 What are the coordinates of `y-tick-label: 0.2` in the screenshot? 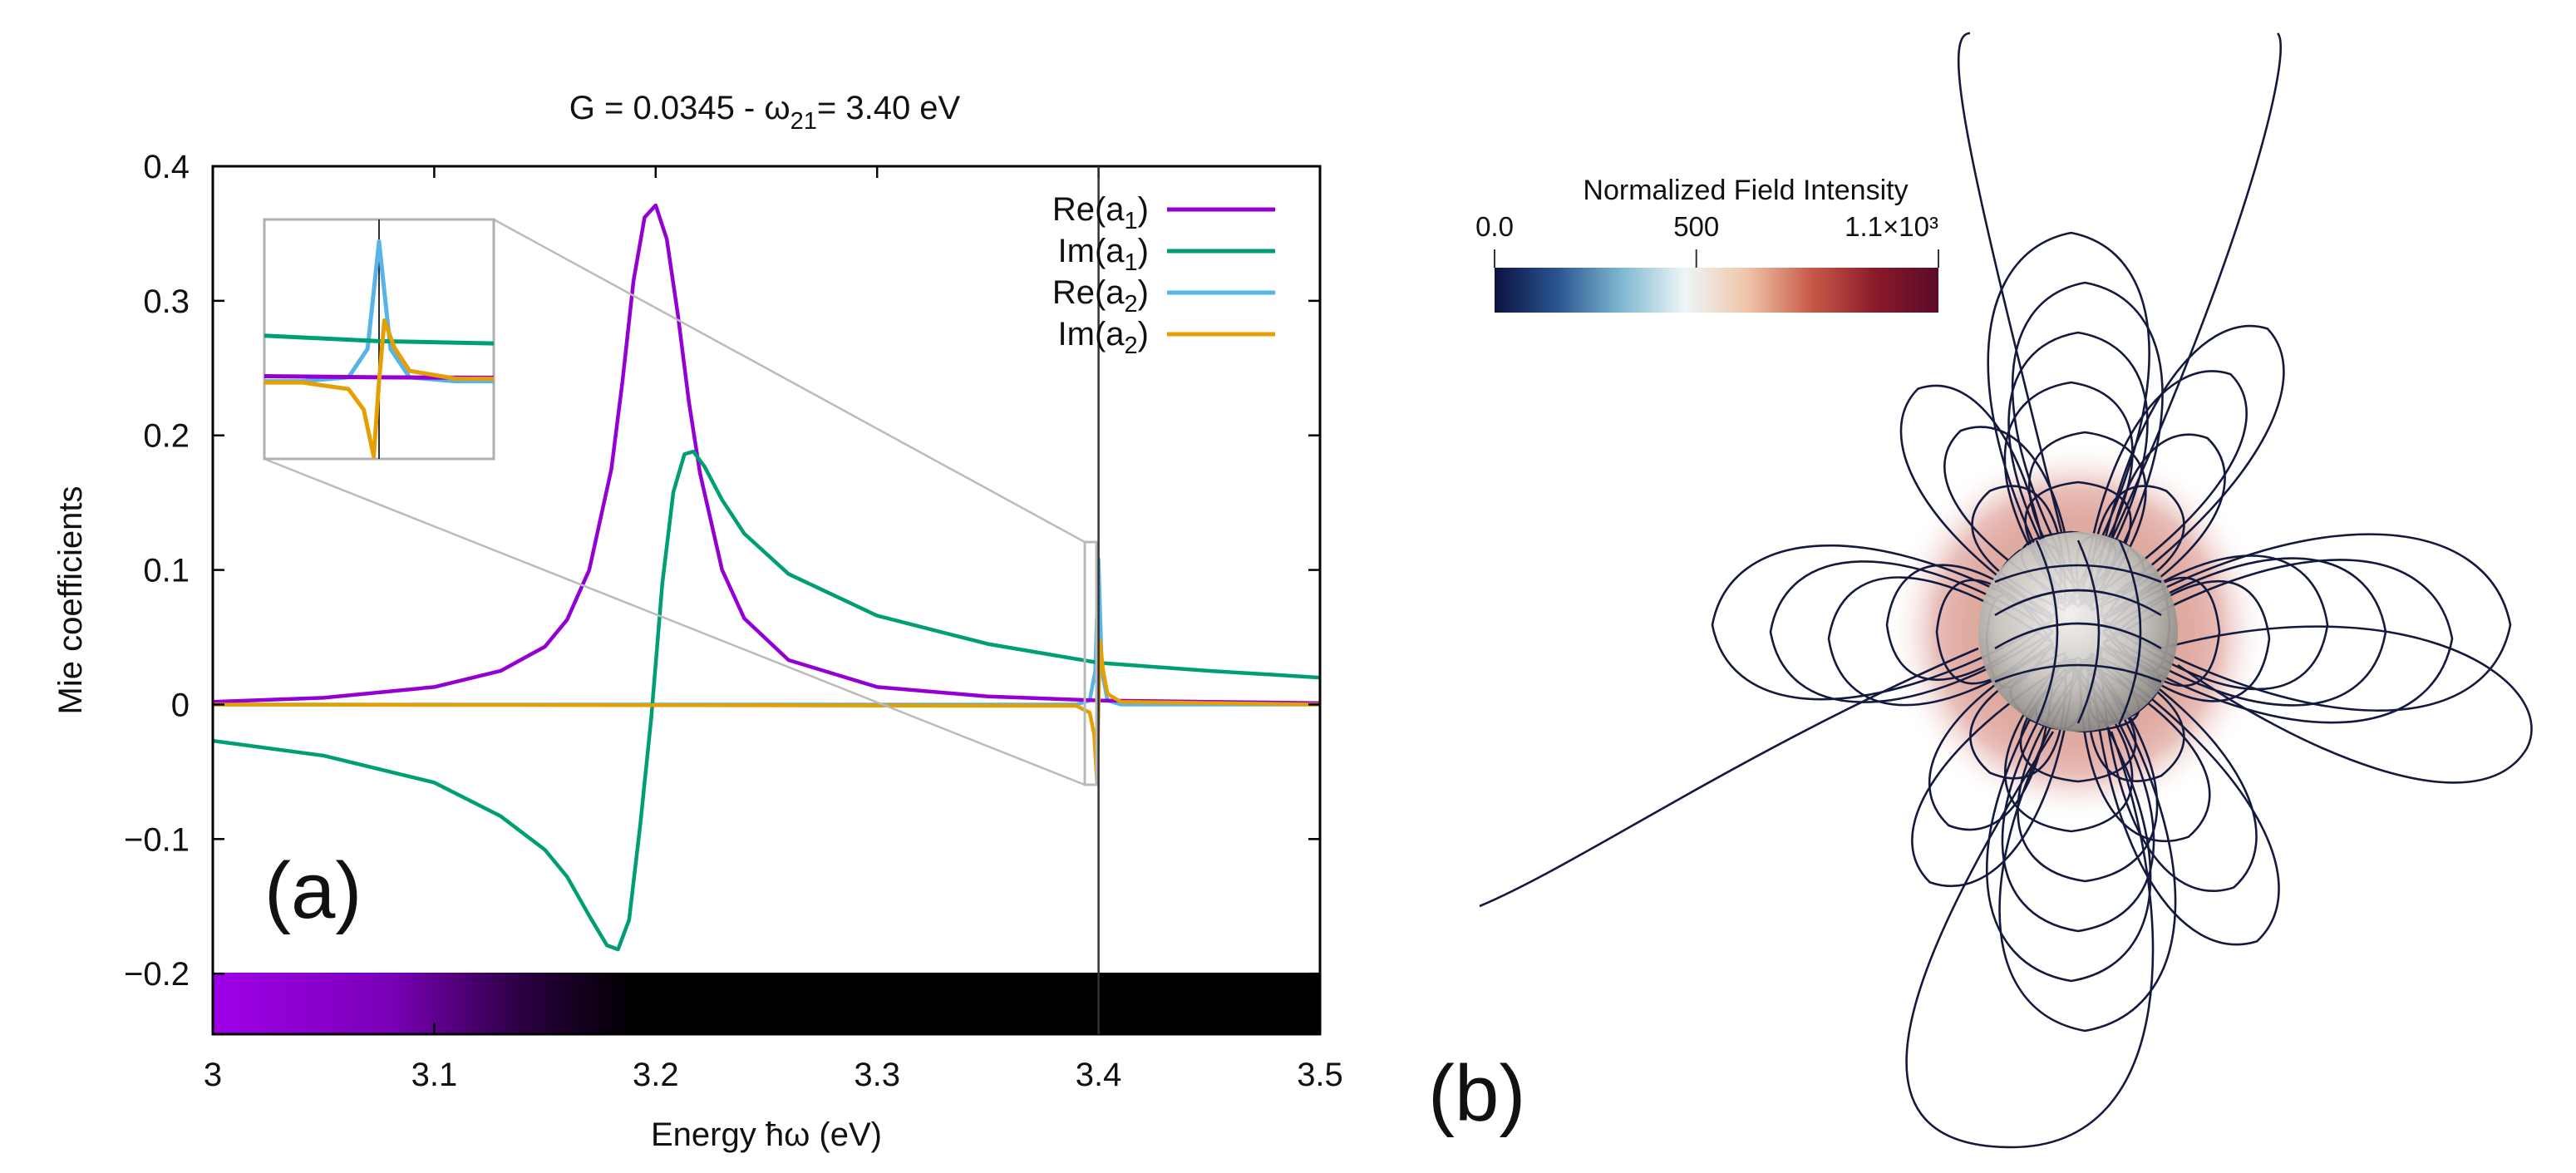 It's located at (166, 436).